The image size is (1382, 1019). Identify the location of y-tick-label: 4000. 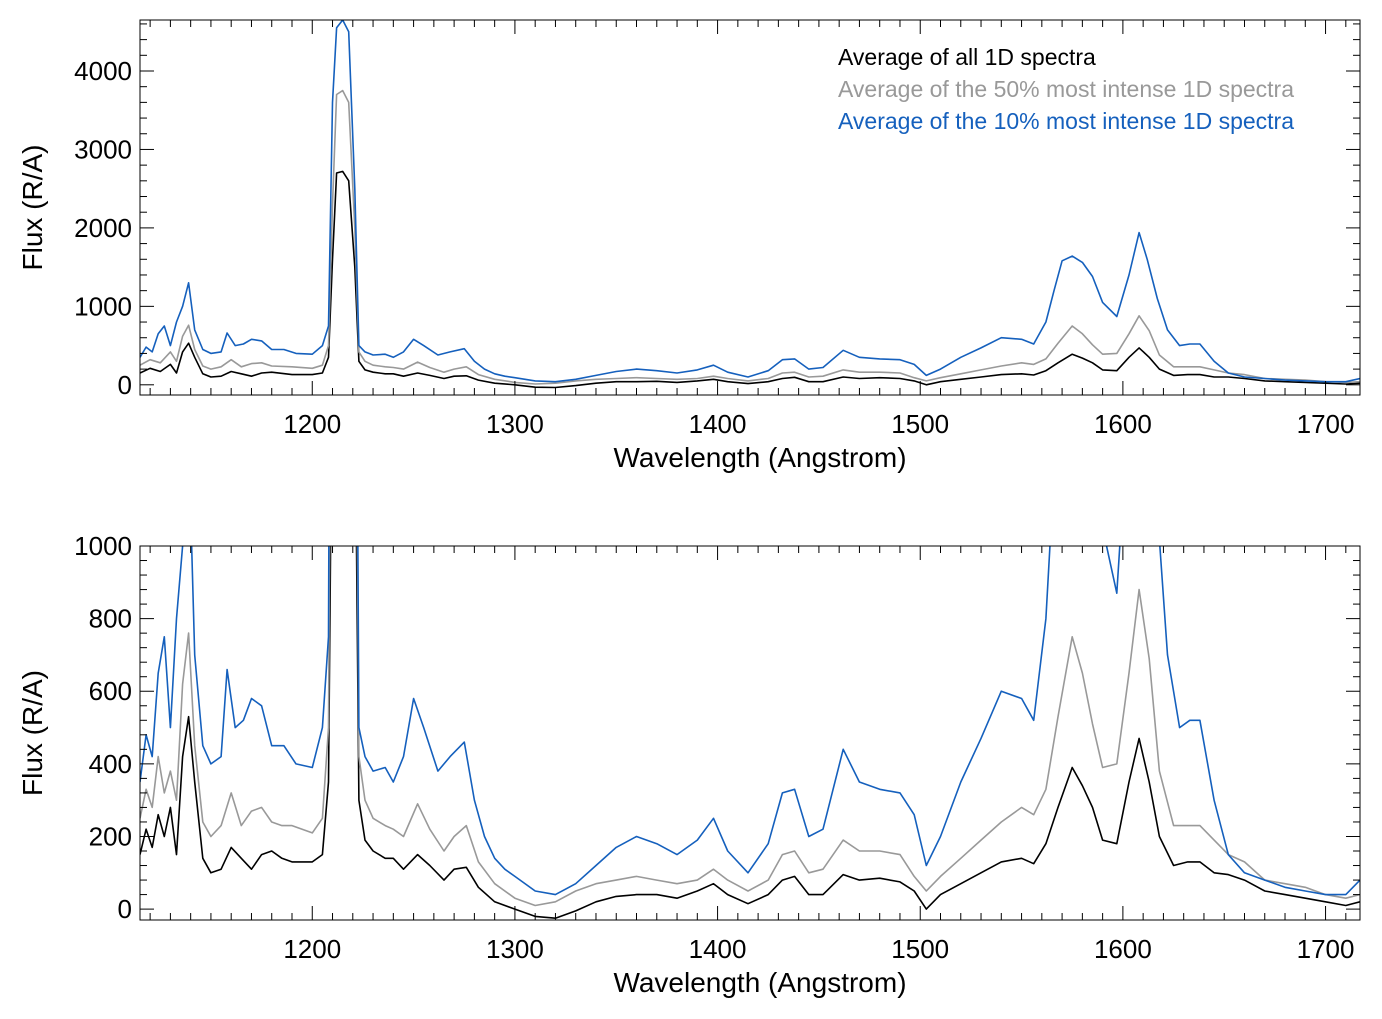
(103, 71).